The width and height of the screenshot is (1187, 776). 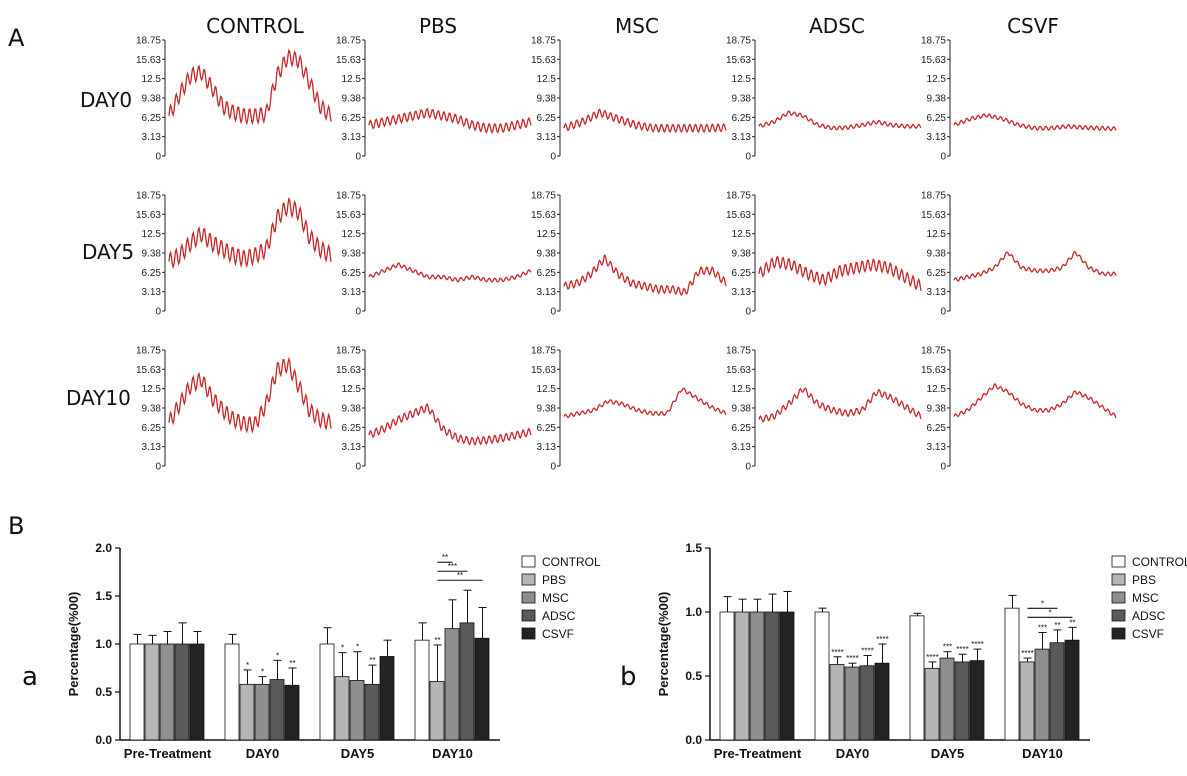 What do you see at coordinates (103, 644) in the screenshot?
I see `y-tick-label: 1.0` at bounding box center [103, 644].